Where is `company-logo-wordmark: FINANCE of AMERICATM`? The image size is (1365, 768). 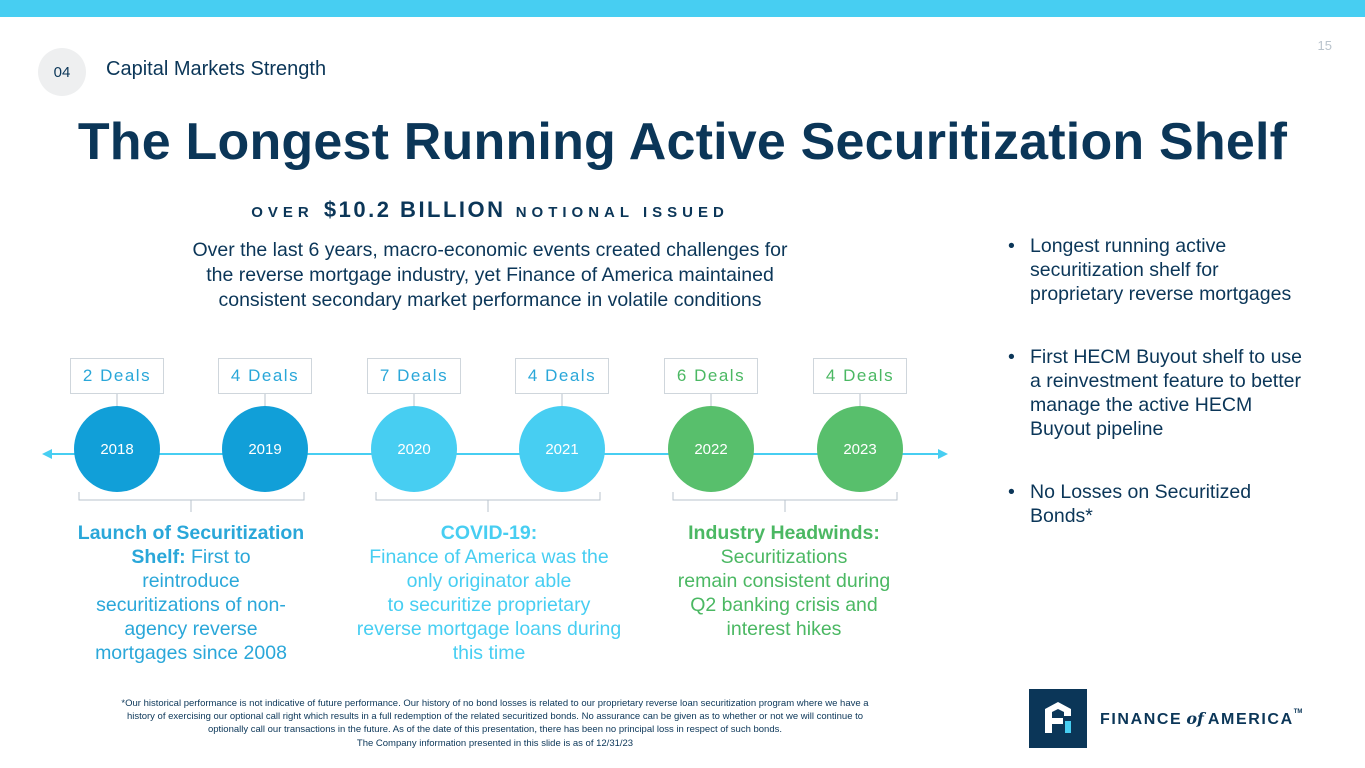 company-logo-wordmark: FINANCE of AMERICATM is located at coordinates (1201, 719).